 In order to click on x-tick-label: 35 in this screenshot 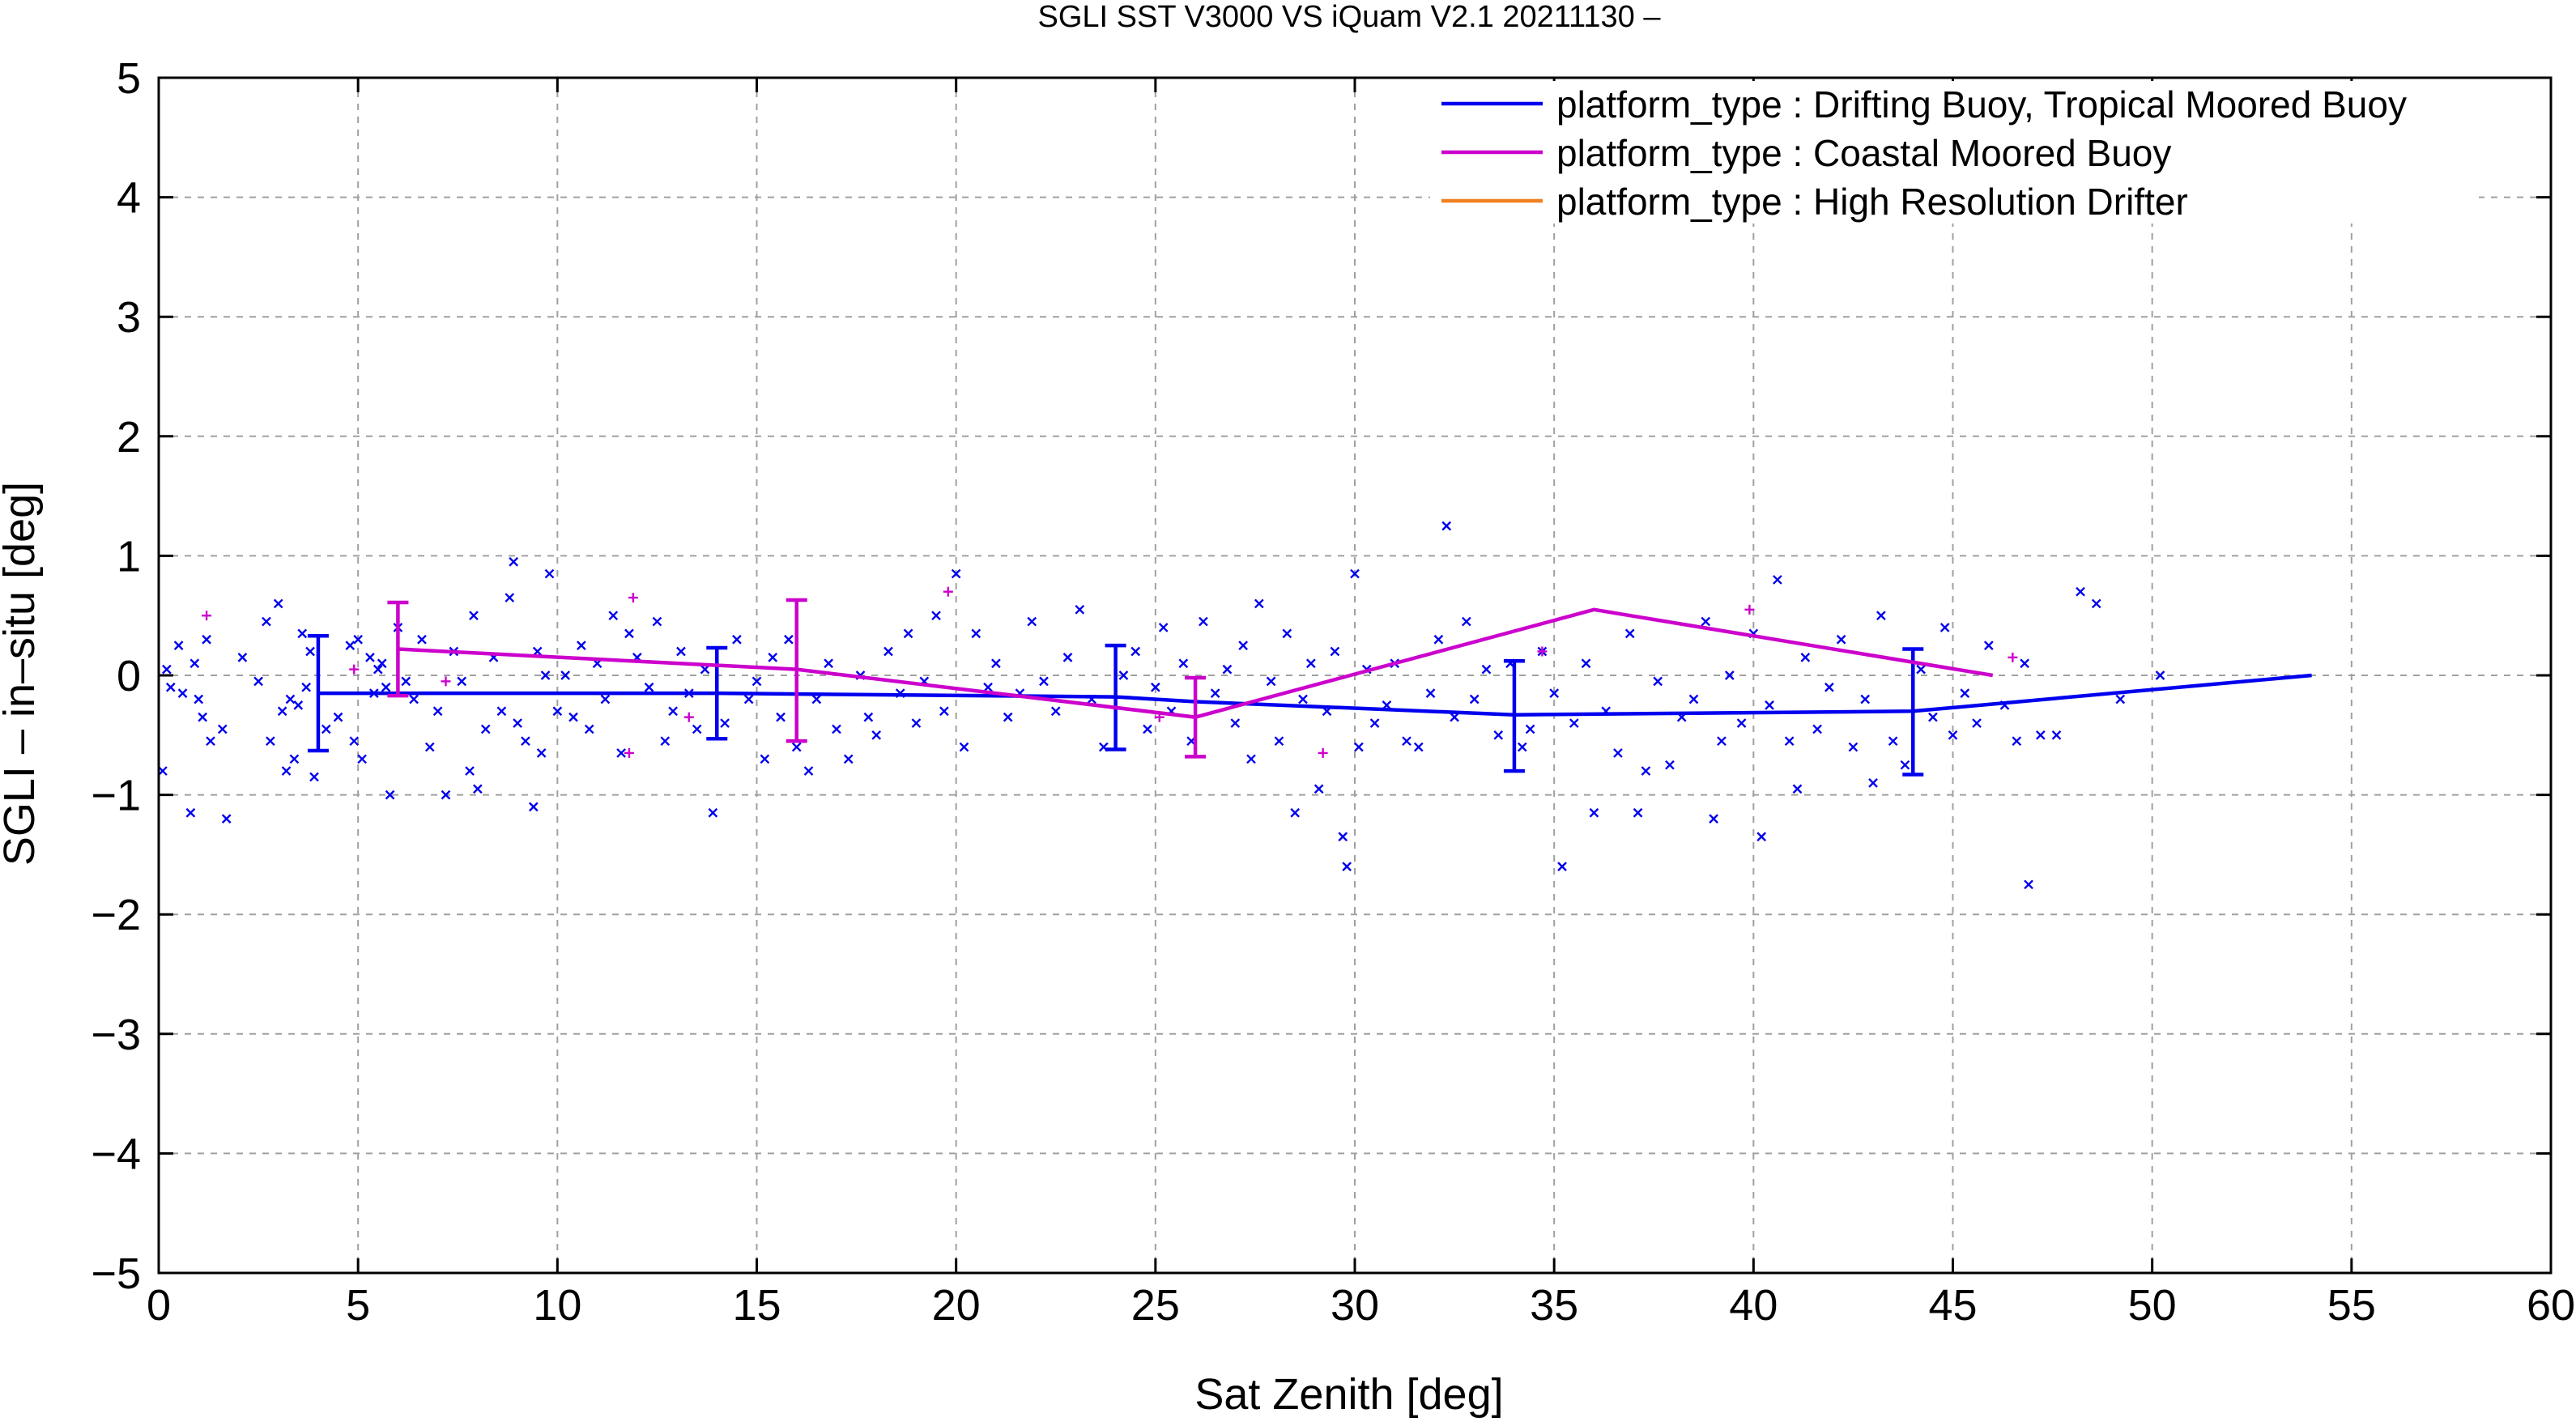, I will do `click(1554, 1305)`.